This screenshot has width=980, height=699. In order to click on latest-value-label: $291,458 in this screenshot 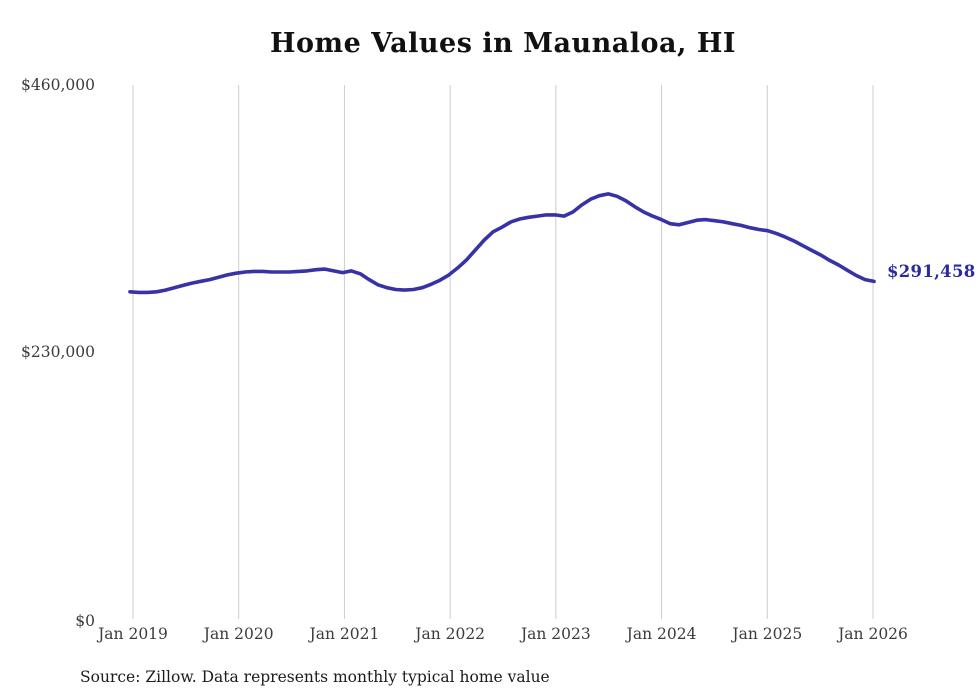, I will do `click(931, 271)`.